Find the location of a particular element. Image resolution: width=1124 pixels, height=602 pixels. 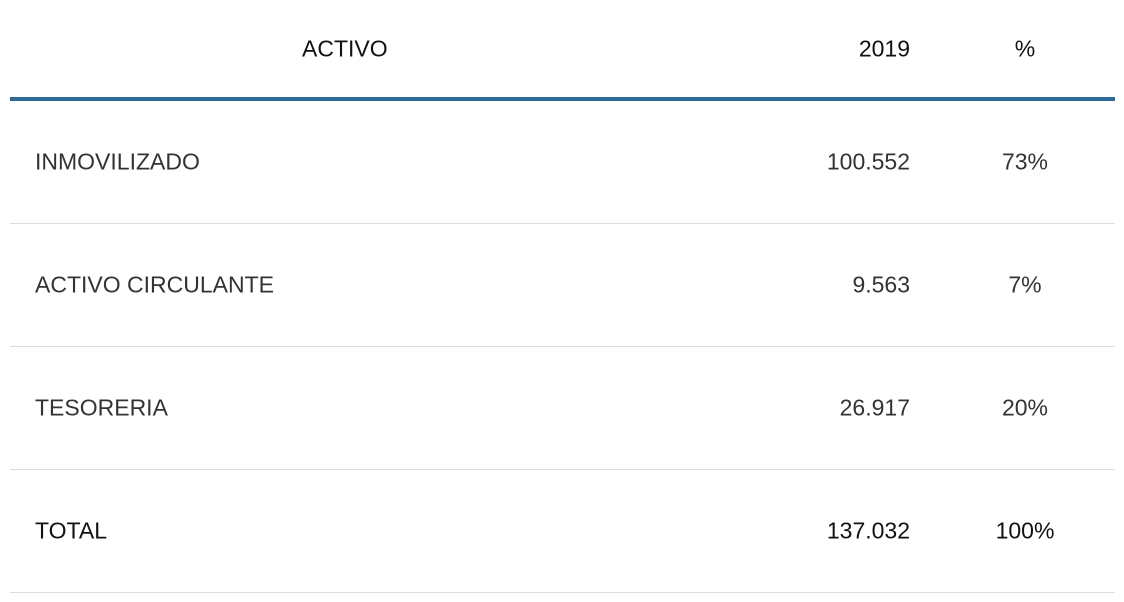

table-cell: 7% is located at coordinates (1025, 284).